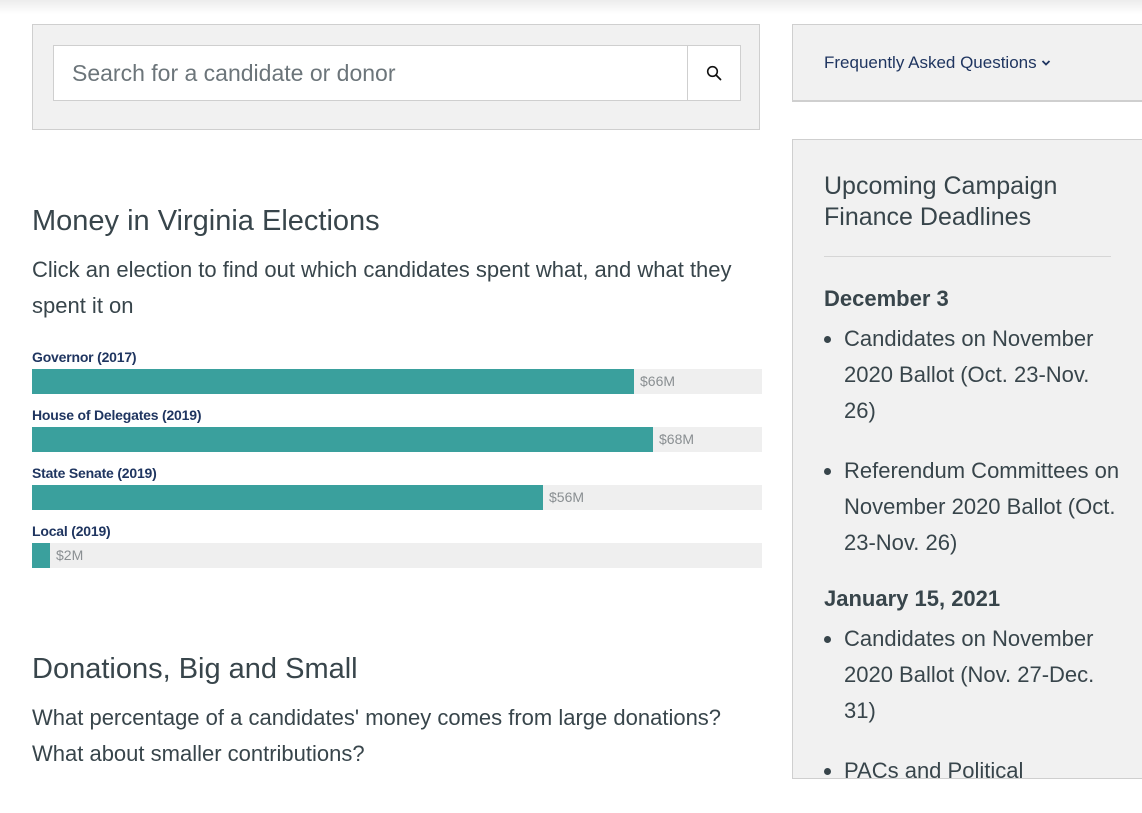 This screenshot has height=813, width=1142. Describe the element at coordinates (84, 357) in the screenshot. I see `bar-label: Governor (2017)` at that location.